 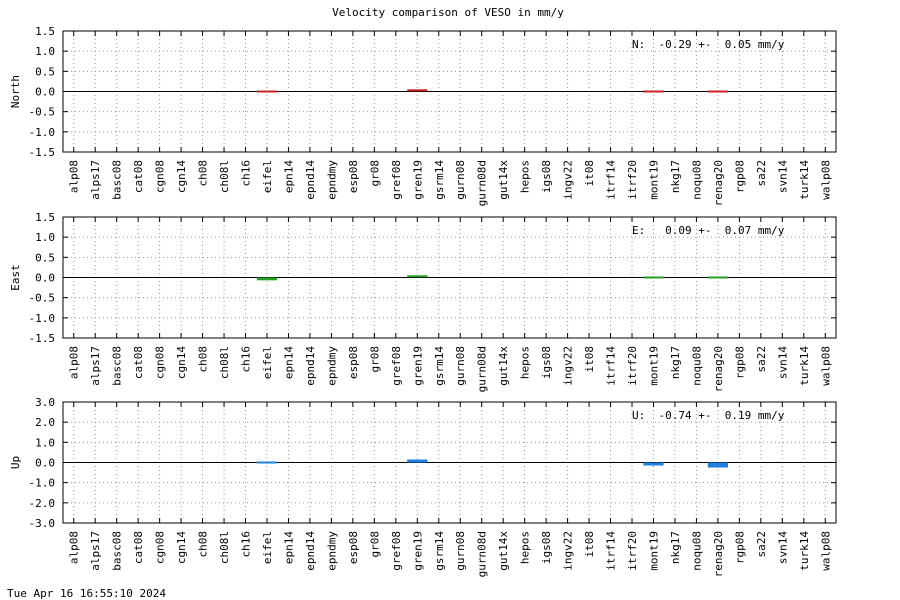 I want to click on y-tick-label: -1.0, so click(x=42, y=318).